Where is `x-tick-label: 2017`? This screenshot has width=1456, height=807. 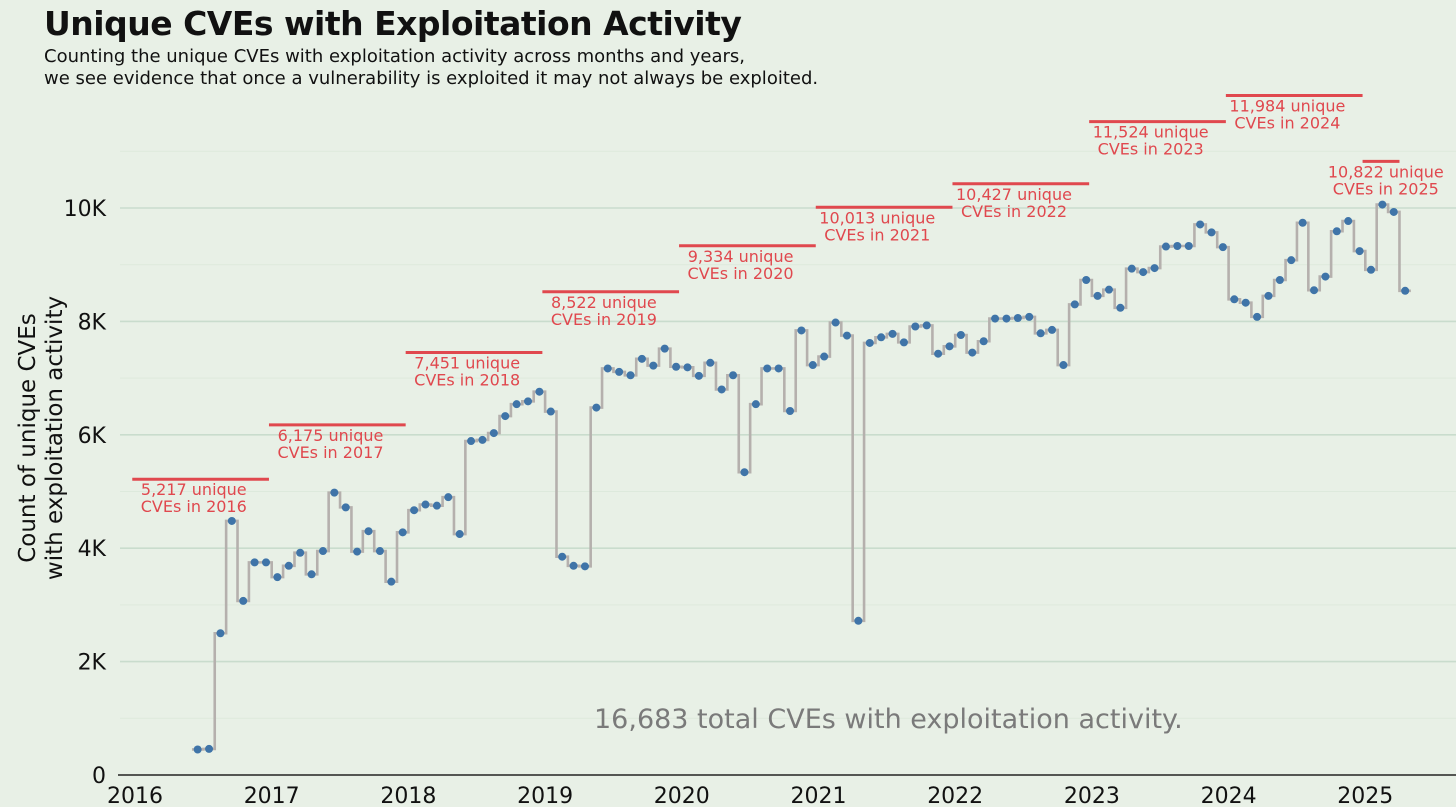
x-tick-label: 2017 is located at coordinates (272, 795).